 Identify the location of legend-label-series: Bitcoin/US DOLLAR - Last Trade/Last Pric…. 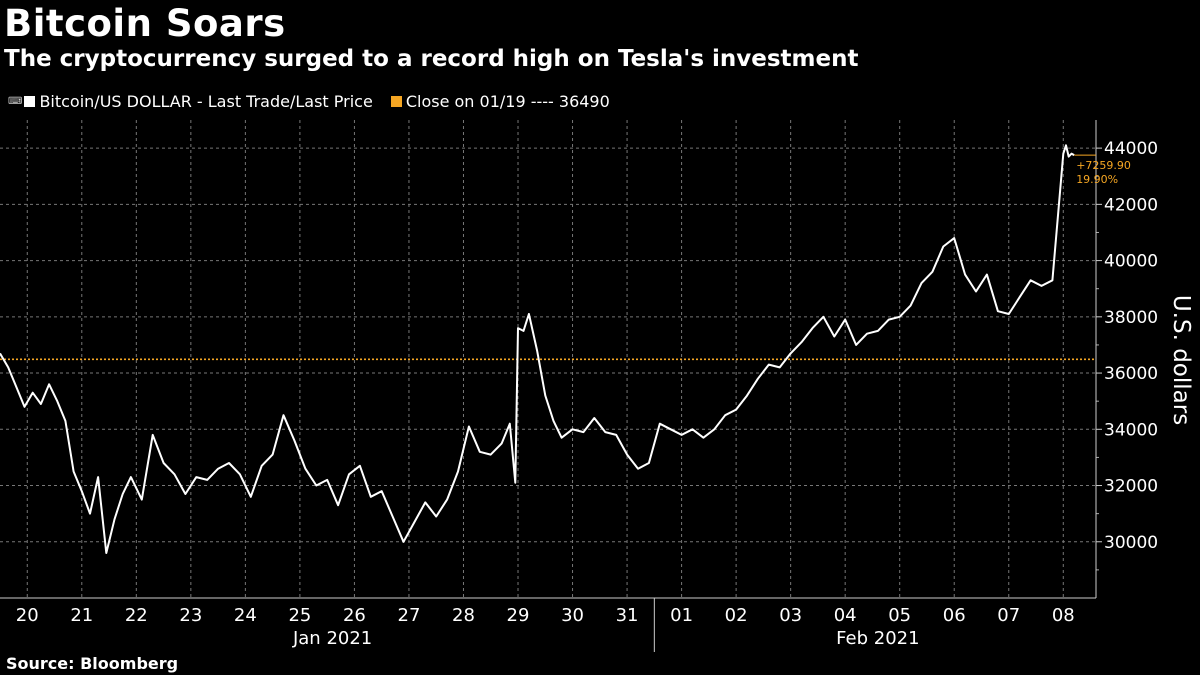
(206, 101).